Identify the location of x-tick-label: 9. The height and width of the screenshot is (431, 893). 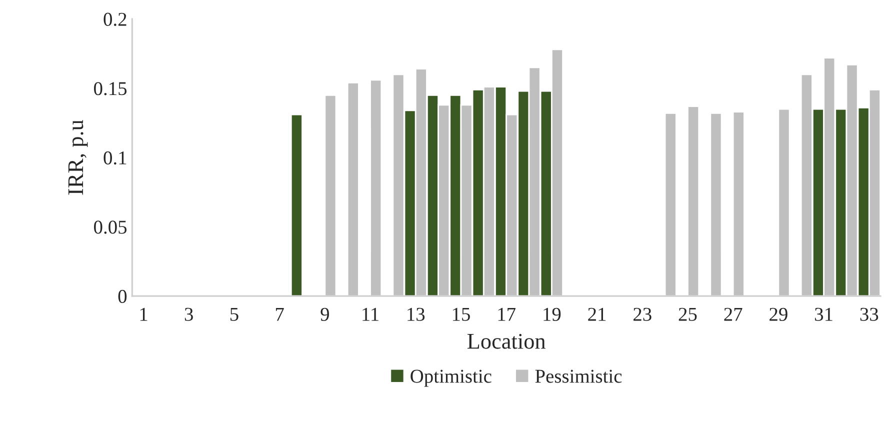
(324, 314).